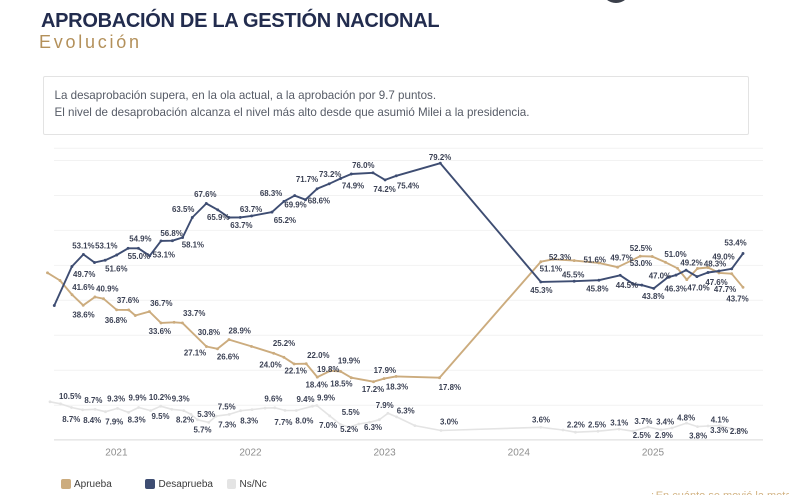  I want to click on svg-text: 52.3%, so click(560, 257).